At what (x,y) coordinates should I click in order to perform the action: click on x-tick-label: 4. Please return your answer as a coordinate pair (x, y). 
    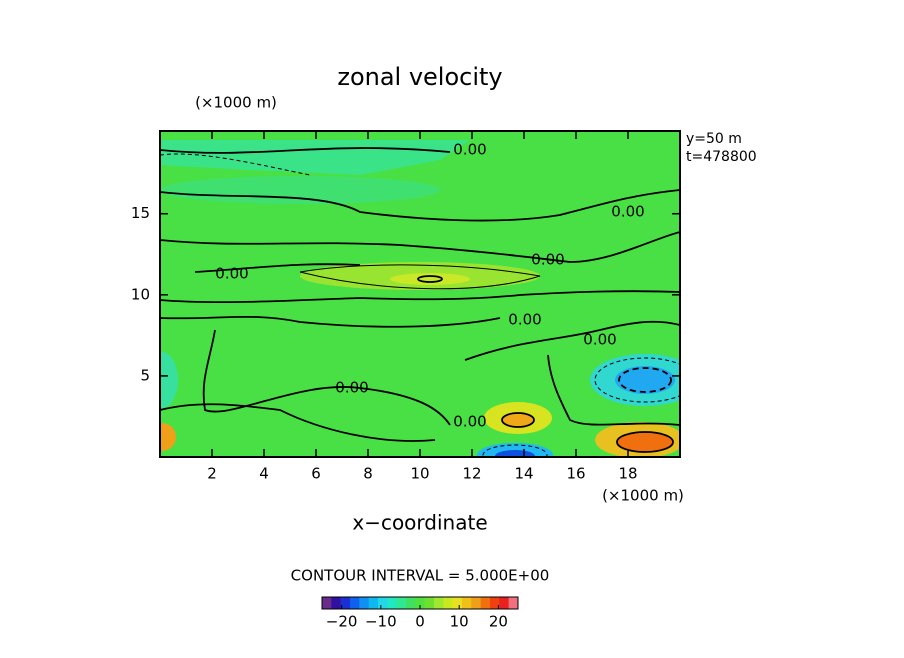
    Looking at the image, I should click on (264, 474).